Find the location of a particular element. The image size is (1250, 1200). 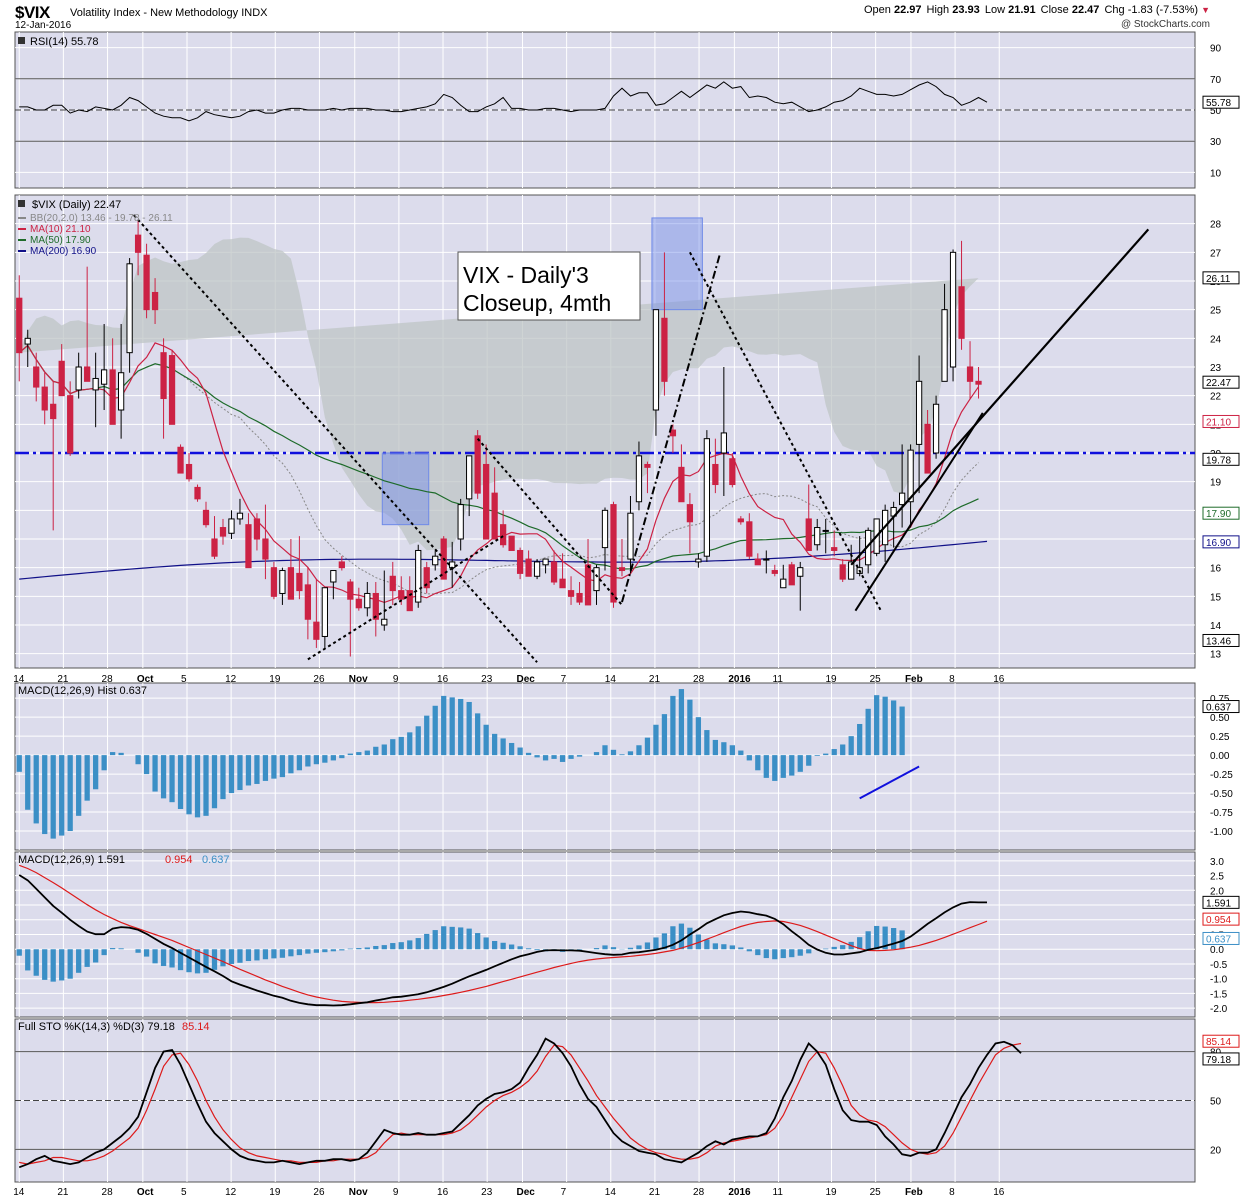

y-tick-label: -0.5 is located at coordinates (1219, 965).